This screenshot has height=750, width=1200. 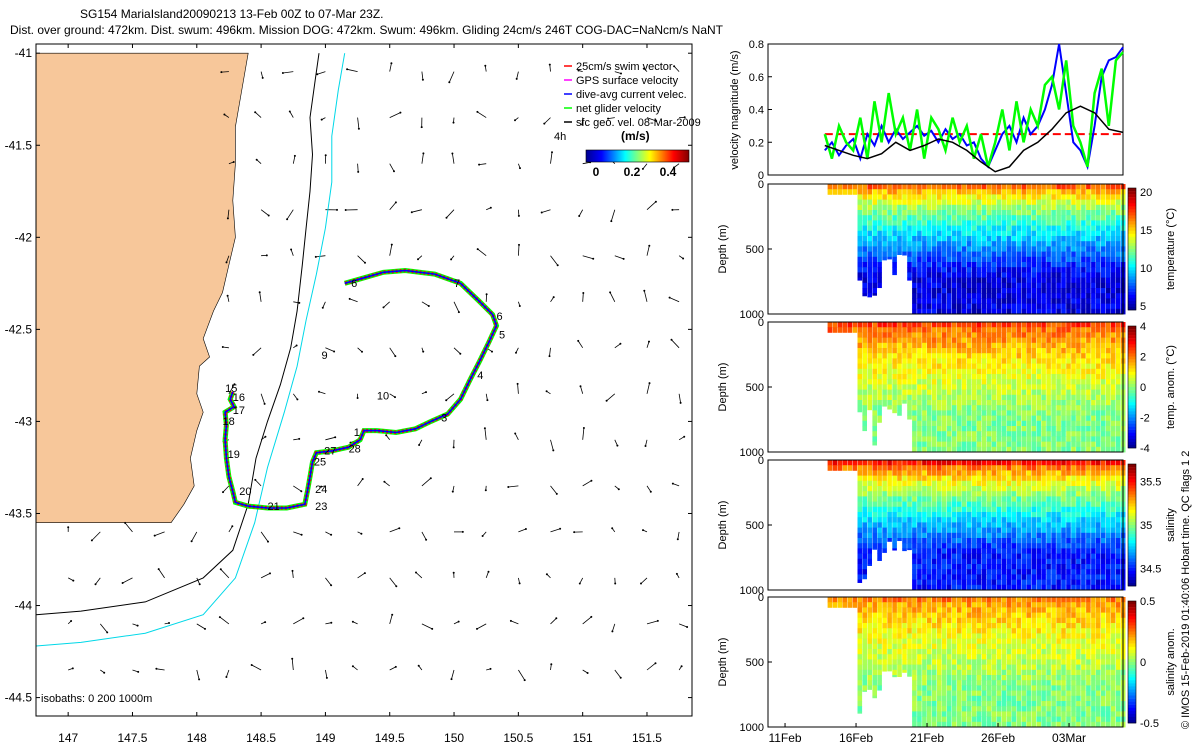 What do you see at coordinates (19, 145) in the screenshot?
I see `map-ytick-label: -41.5` at bounding box center [19, 145].